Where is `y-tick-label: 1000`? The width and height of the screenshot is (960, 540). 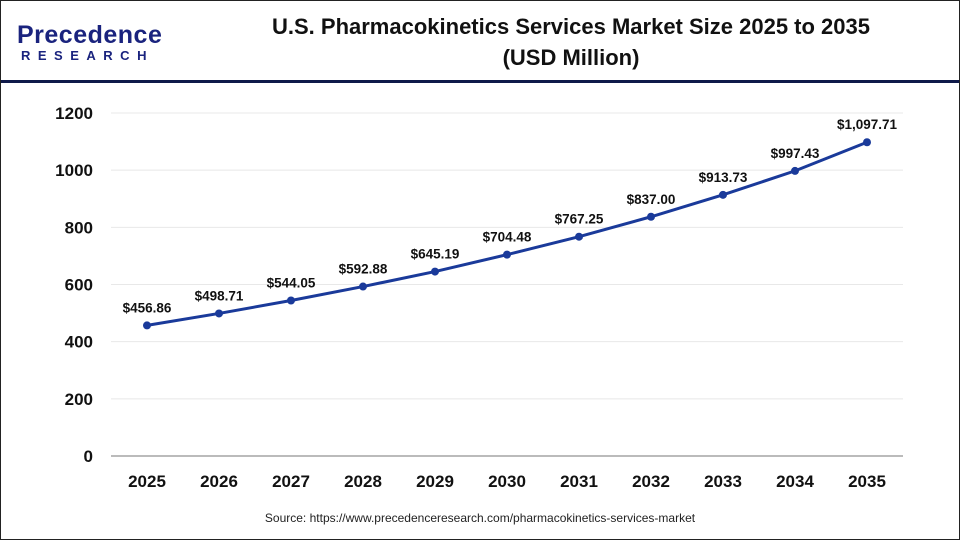 y-tick-label: 1000 is located at coordinates (74, 170).